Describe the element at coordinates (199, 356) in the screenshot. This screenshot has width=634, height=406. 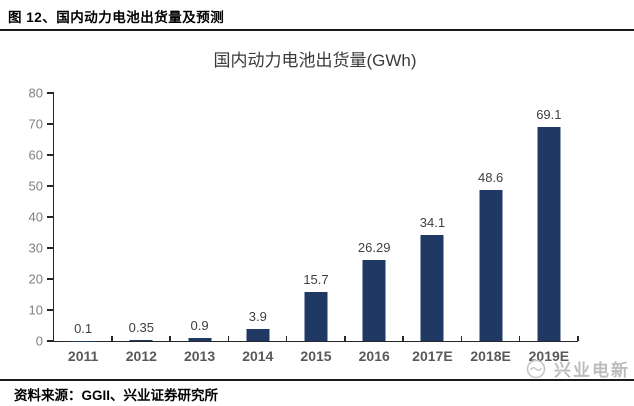
I see `x-tick-label: 2013` at that location.